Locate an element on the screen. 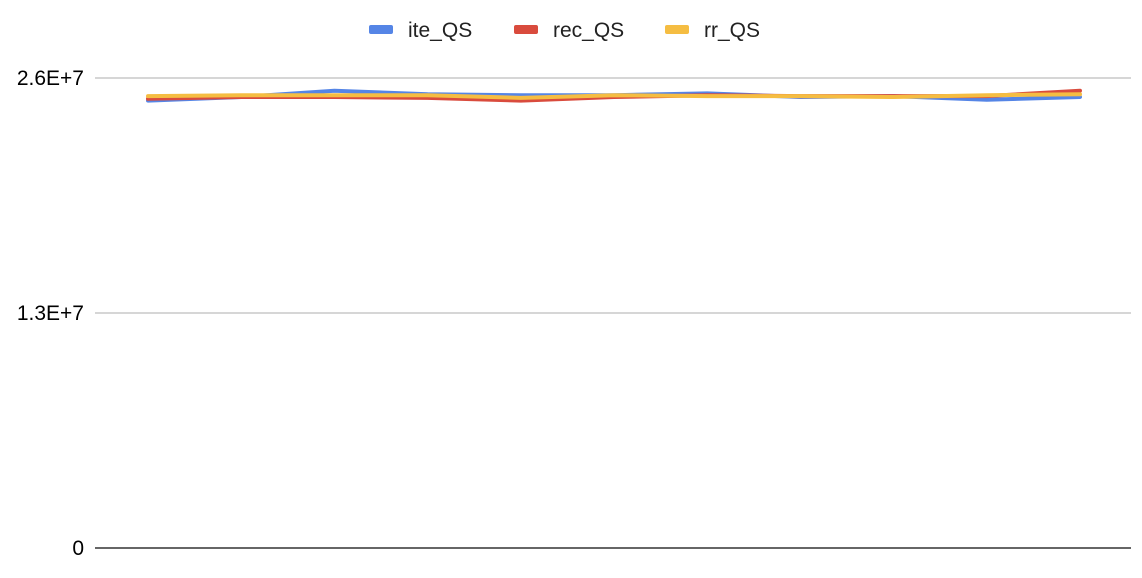  series-lines is located at coordinates (614, 95).